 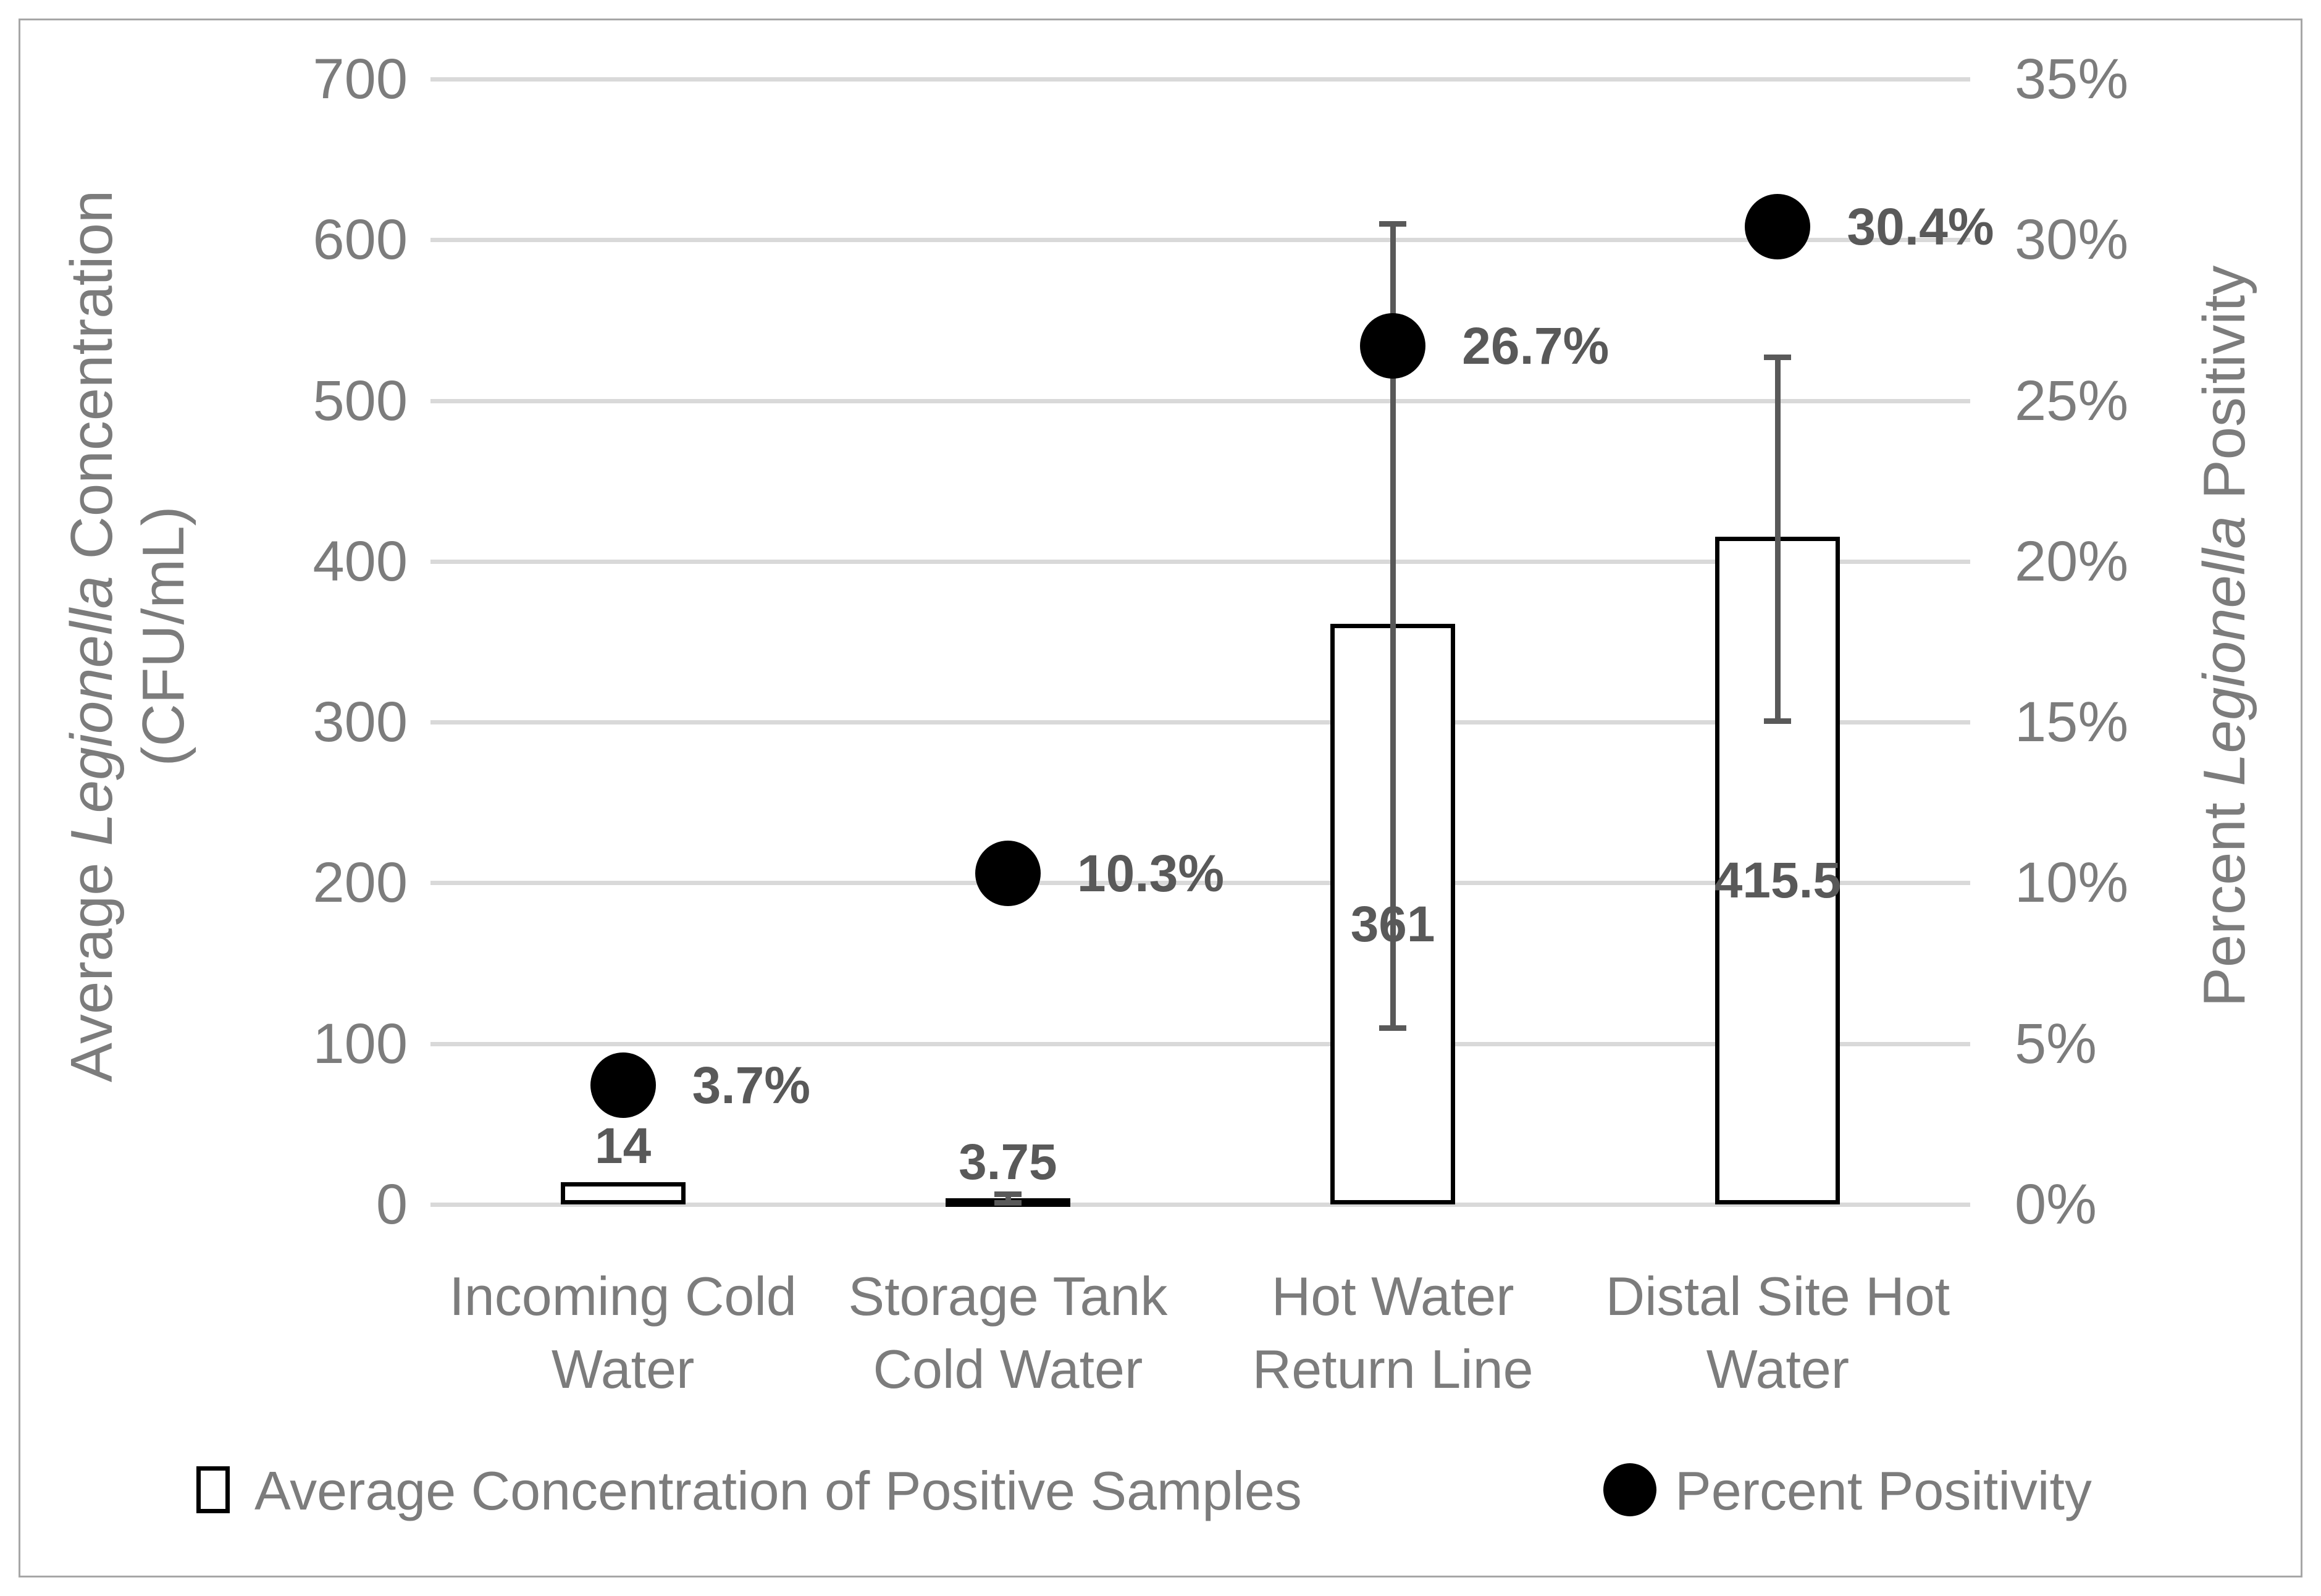 What do you see at coordinates (361, 561) in the screenshot?
I see `left-axis-tick-label: 400` at bounding box center [361, 561].